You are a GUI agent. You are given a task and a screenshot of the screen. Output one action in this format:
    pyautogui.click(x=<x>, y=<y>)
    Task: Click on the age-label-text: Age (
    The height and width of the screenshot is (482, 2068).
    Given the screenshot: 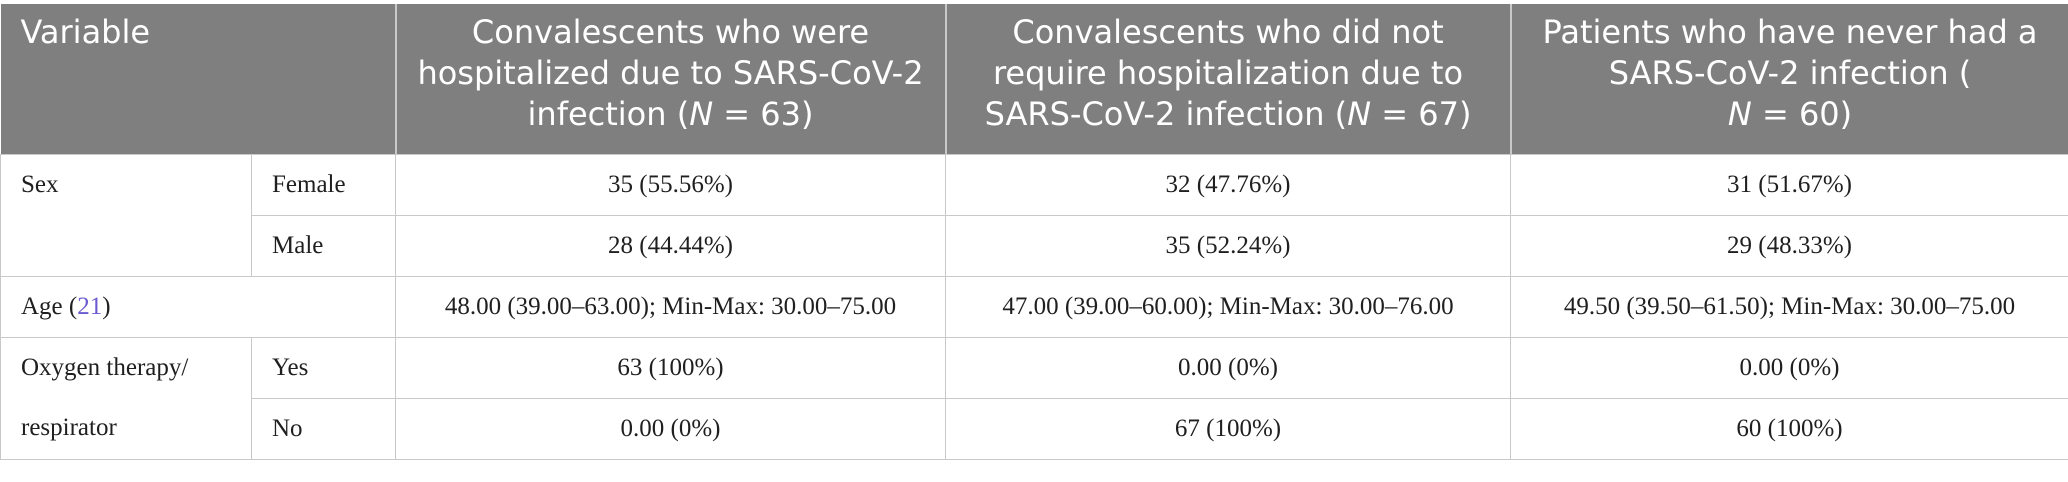 What is the action you would take?
    pyautogui.click(x=49, y=306)
    